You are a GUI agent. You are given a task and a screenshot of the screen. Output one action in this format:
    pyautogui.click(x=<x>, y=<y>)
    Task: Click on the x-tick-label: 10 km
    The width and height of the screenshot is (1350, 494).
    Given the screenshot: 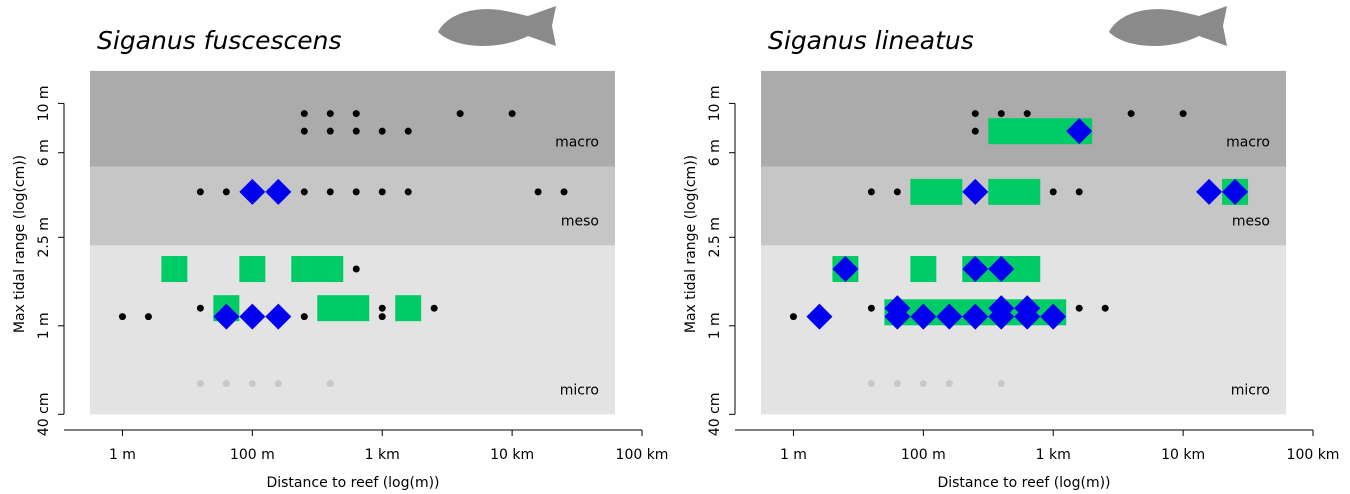 What is the action you would take?
    pyautogui.click(x=512, y=455)
    